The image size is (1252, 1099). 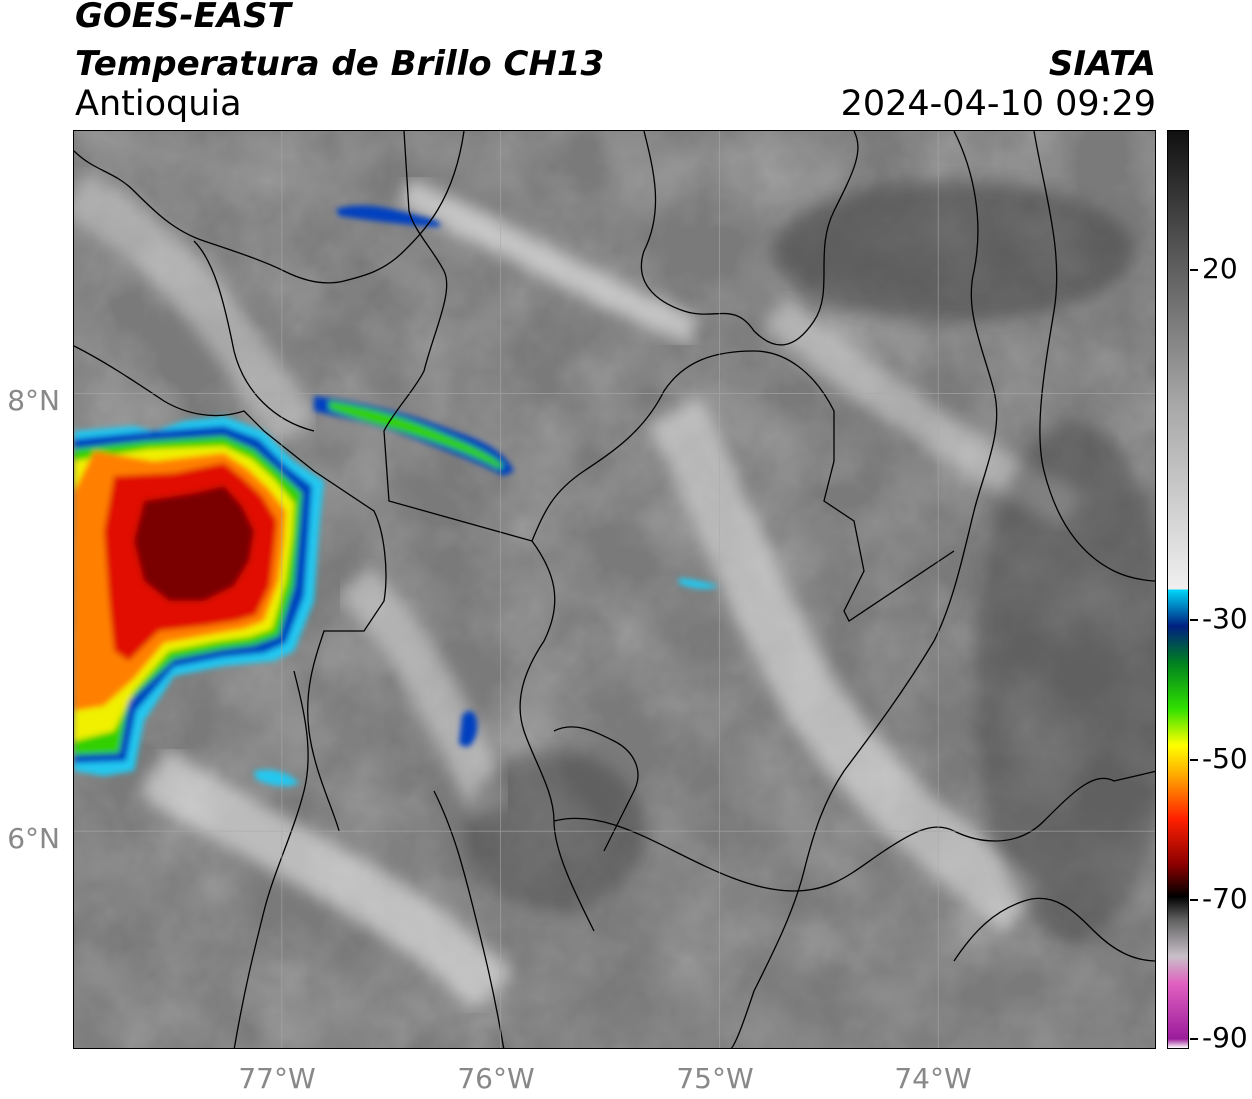 I want to click on organization-label: SIATA, so click(x=1102, y=64).